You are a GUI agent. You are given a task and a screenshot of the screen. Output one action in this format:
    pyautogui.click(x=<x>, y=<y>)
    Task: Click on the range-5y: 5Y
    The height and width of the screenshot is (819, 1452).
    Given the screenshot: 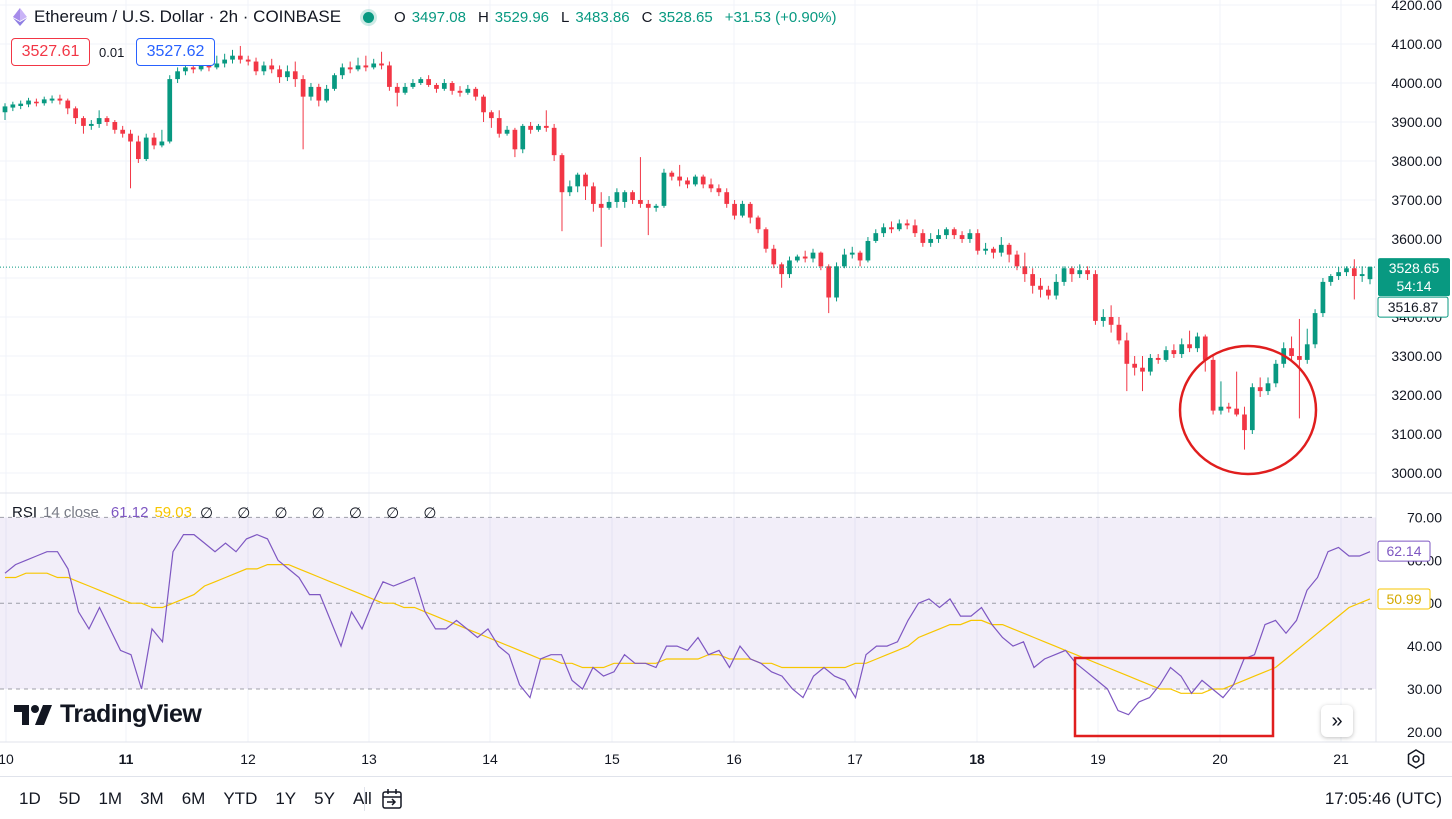 What is the action you would take?
    pyautogui.click(x=324, y=798)
    